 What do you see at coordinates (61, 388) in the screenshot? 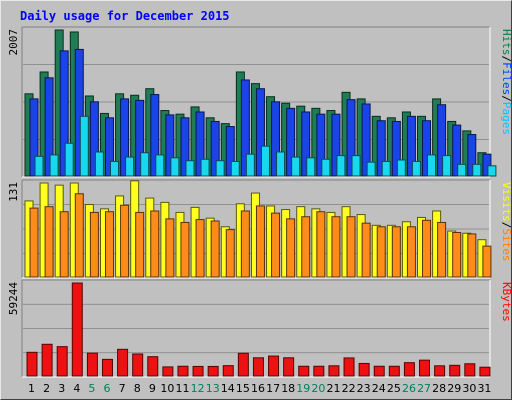
I see `x-tick-label: 3` at bounding box center [61, 388].